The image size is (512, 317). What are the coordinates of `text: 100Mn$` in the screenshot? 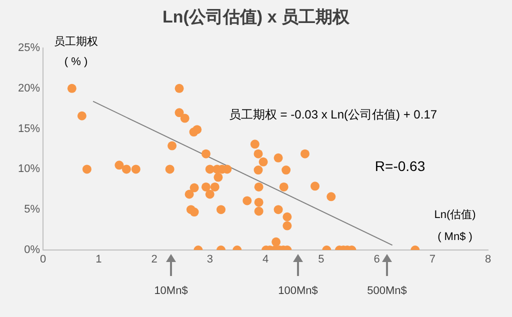 It's located at (298, 291).